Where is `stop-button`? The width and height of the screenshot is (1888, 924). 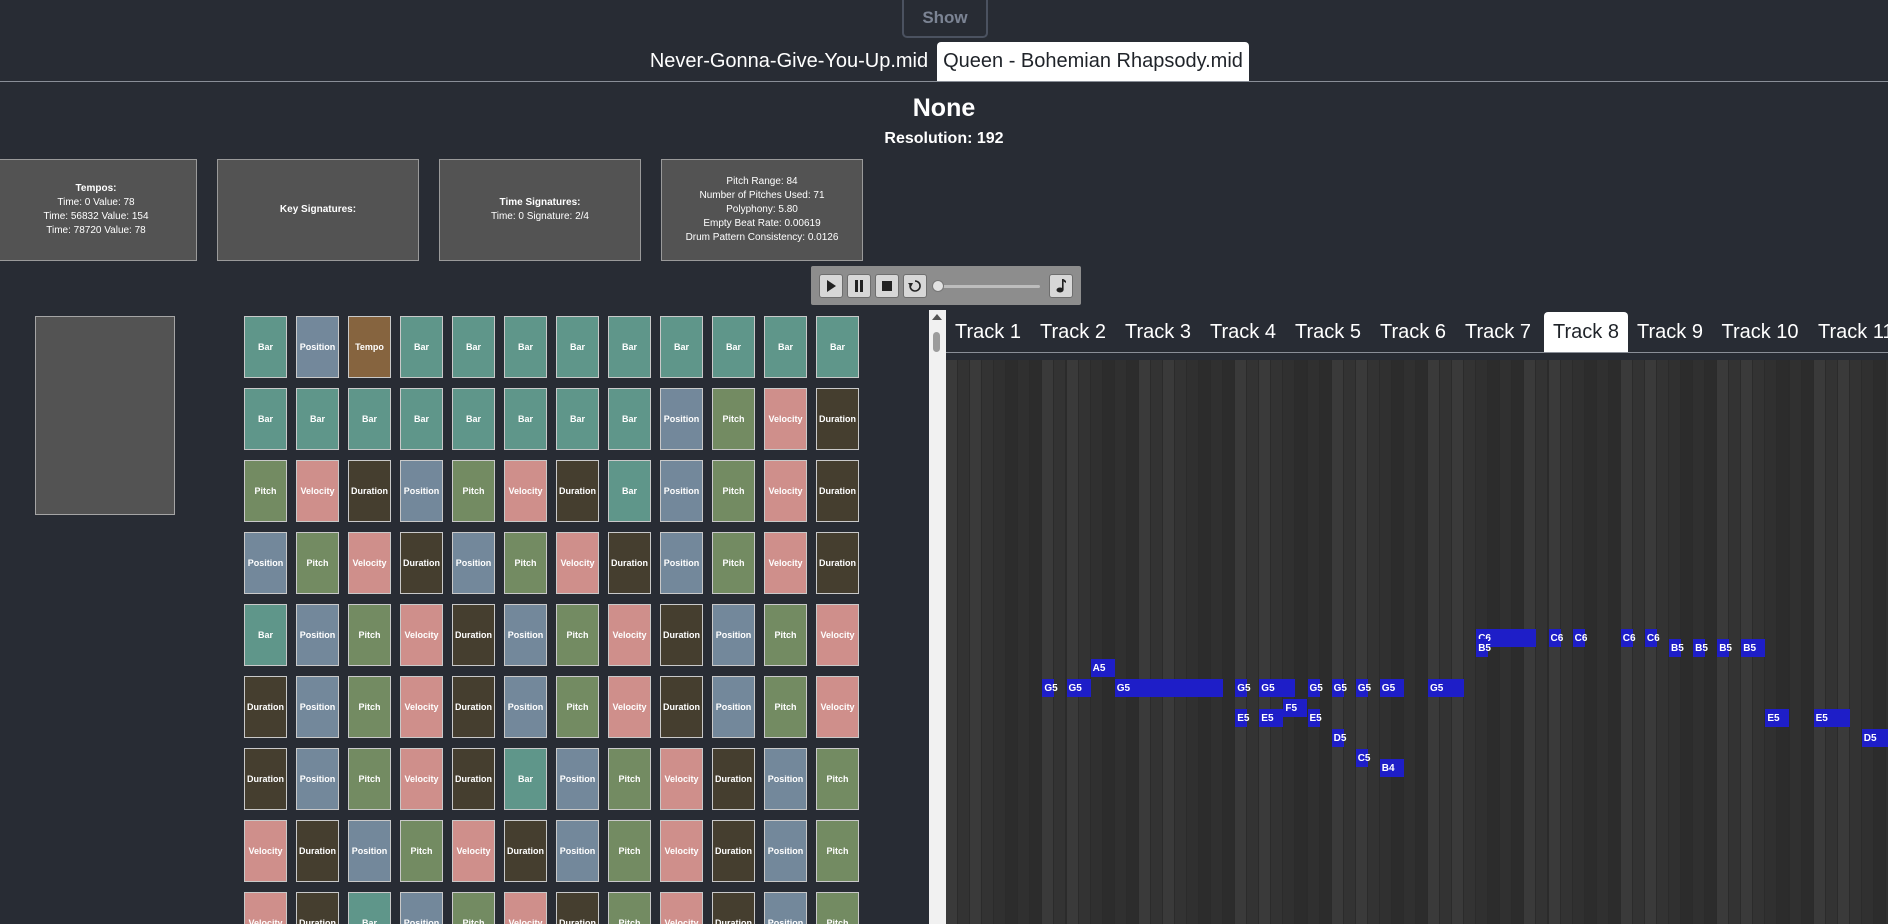 stop-button is located at coordinates (887, 286).